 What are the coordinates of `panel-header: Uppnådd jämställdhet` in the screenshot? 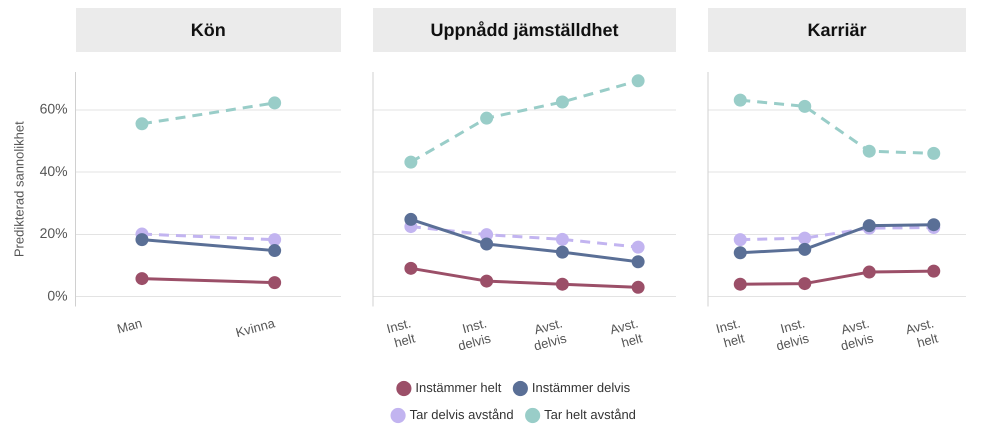 It's located at (524, 30).